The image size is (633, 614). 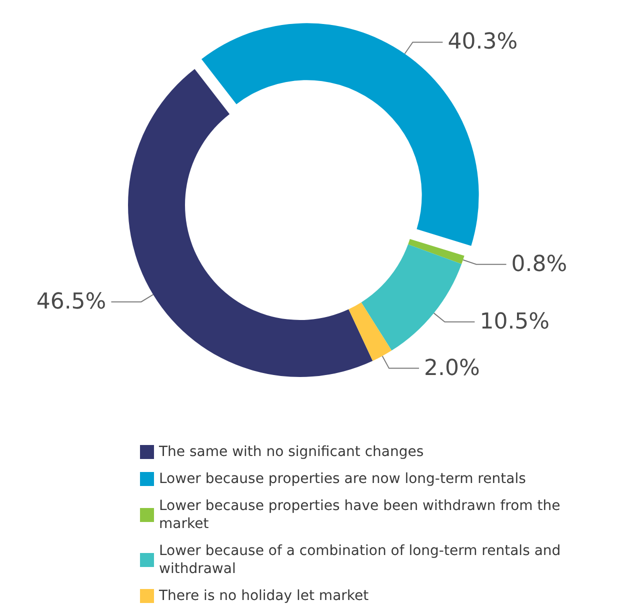 What do you see at coordinates (291, 452) in the screenshot?
I see `legend-label: The same with no significant changes` at bounding box center [291, 452].